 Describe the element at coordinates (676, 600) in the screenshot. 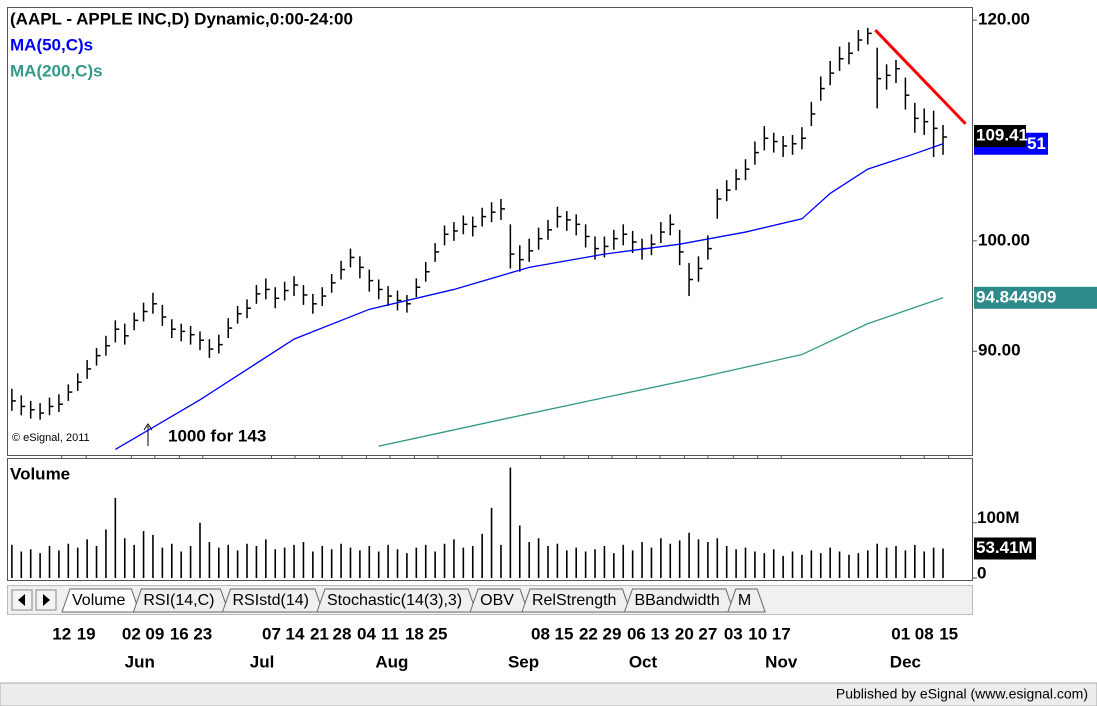

I see `tab-label: BBandwidth` at that location.